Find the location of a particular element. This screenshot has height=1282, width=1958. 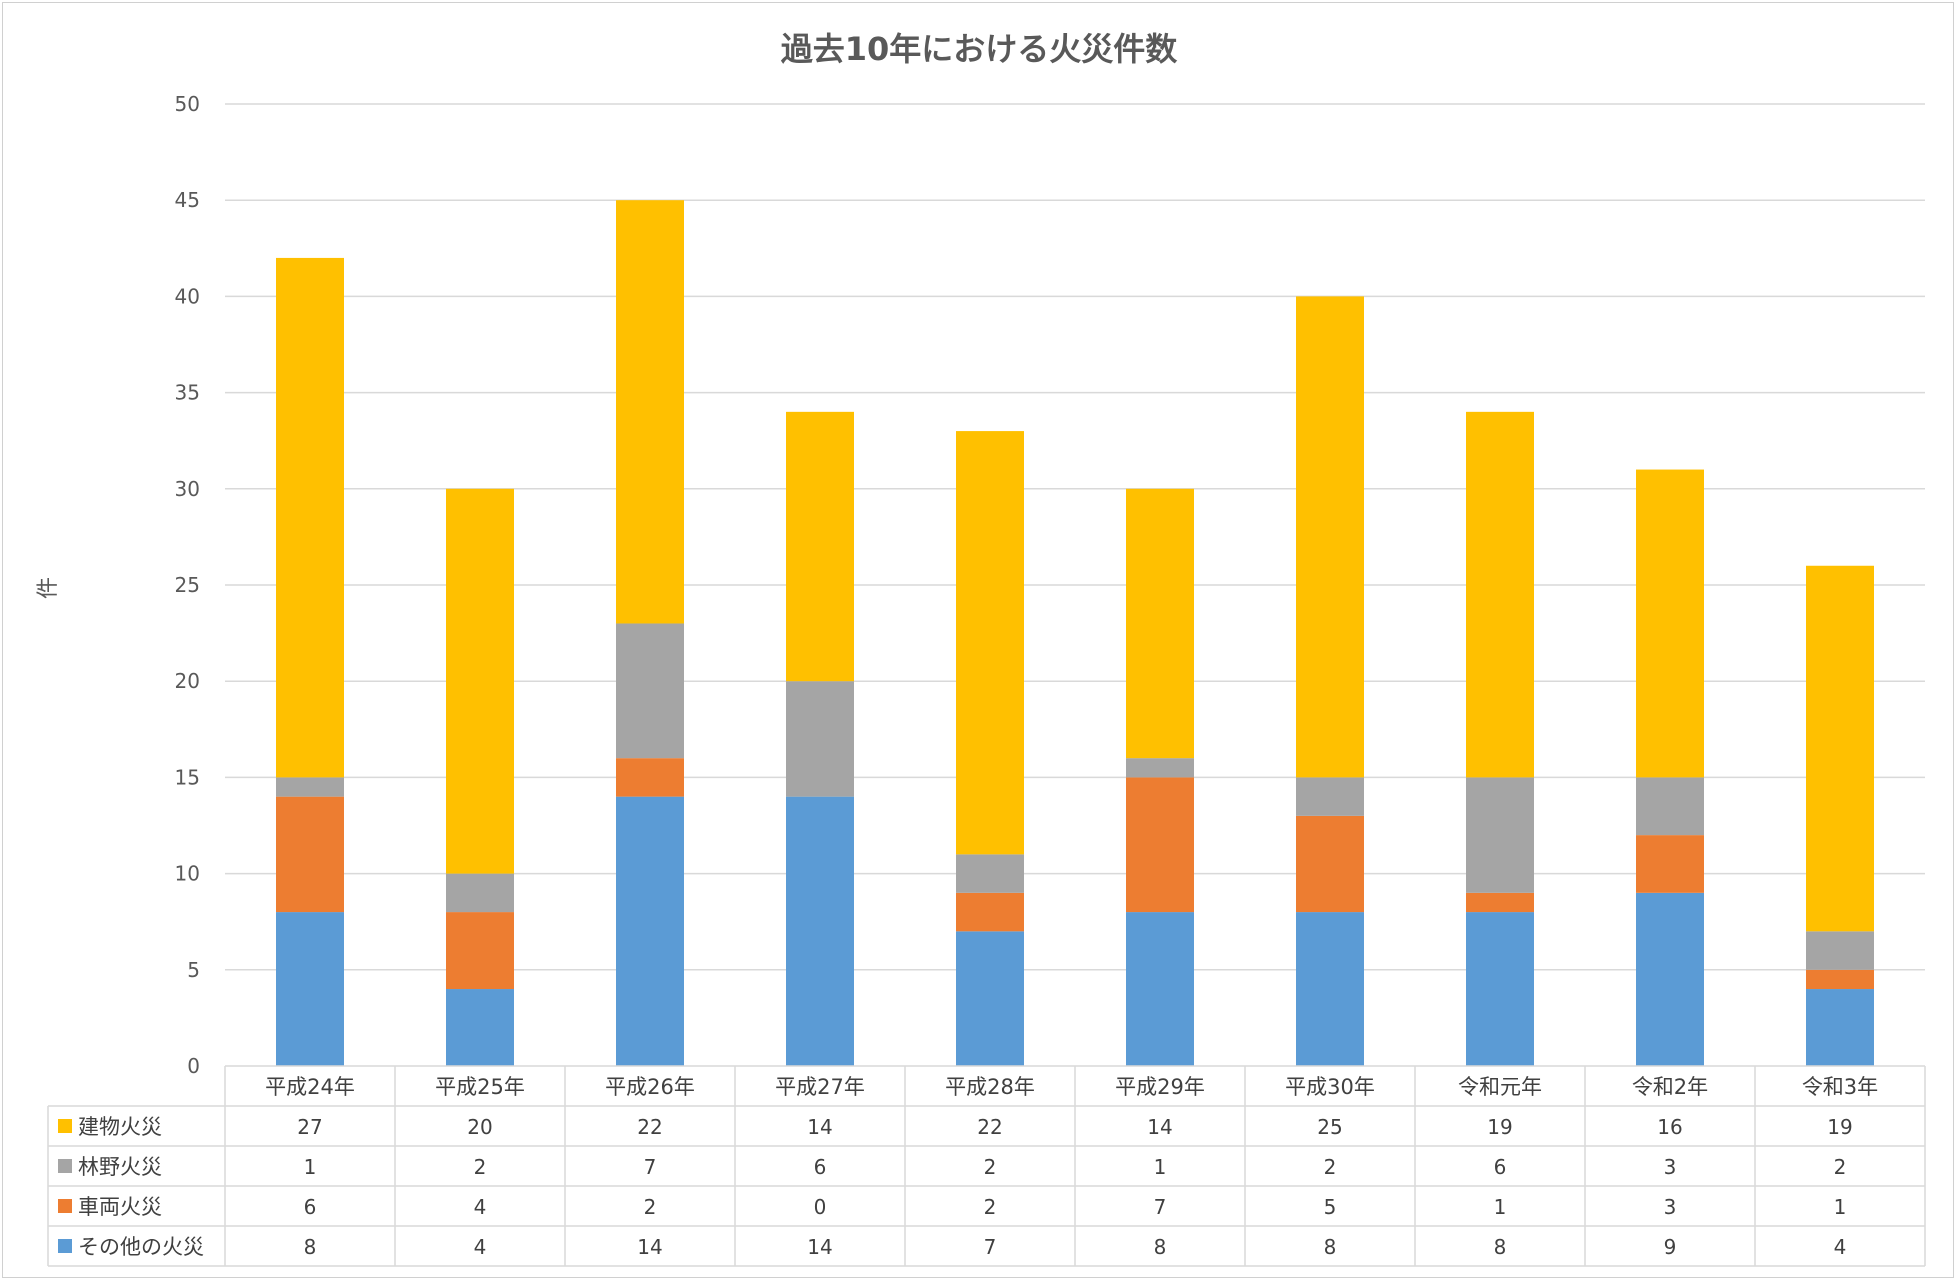

y-tick-label: 40 is located at coordinates (187, 296).